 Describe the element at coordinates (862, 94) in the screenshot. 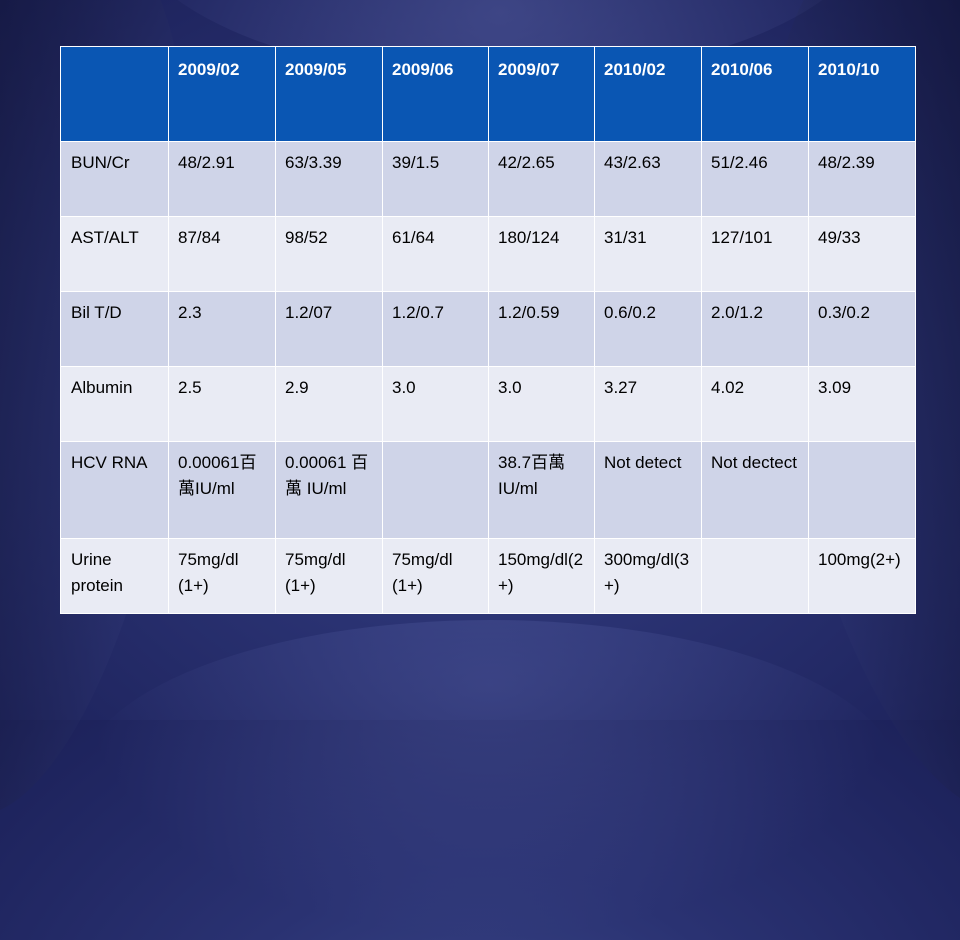

I see `header-cell-date: 2010/10` at that location.